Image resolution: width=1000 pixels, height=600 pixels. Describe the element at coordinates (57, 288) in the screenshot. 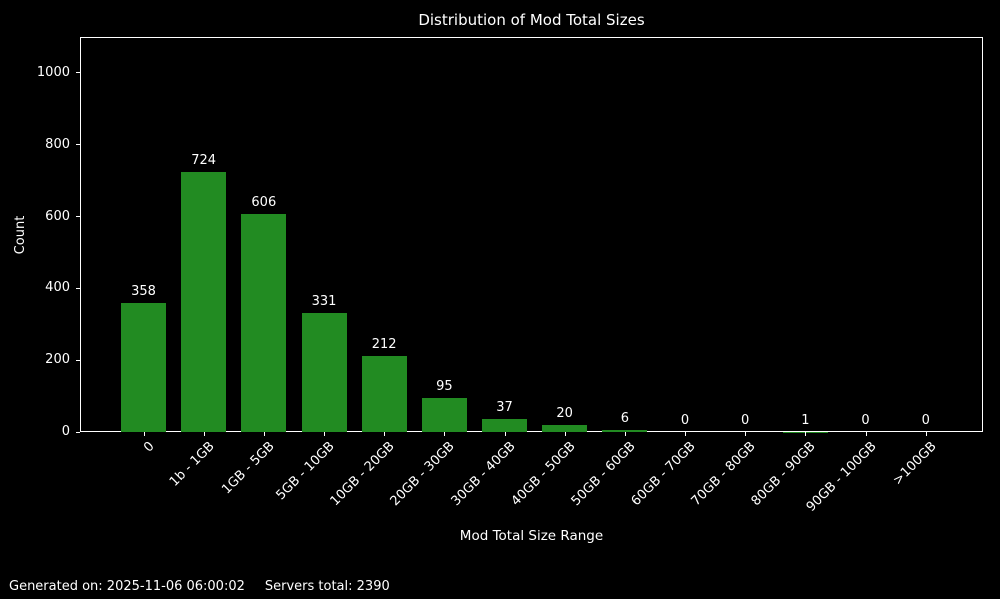

I see `y-tick-label: 400` at that location.